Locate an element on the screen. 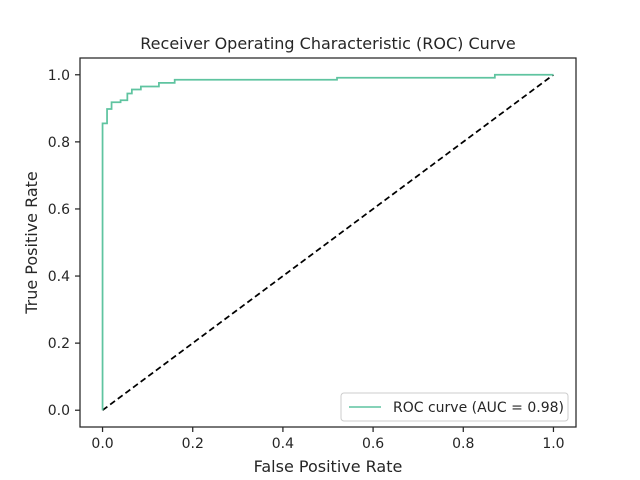 This screenshot has width=640, height=480. legend-box is located at coordinates (454, 407).